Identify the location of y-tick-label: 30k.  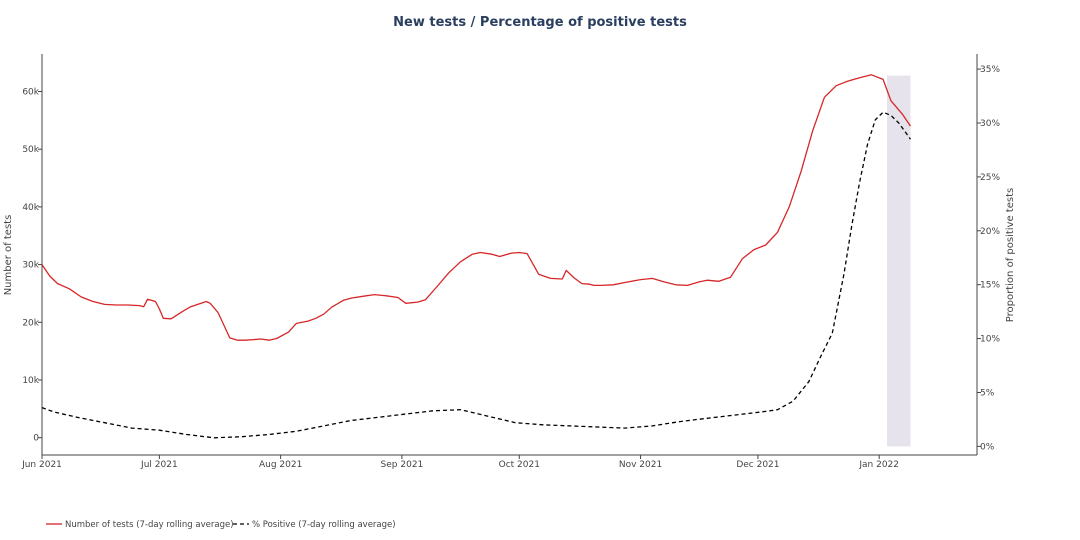
(30, 266).